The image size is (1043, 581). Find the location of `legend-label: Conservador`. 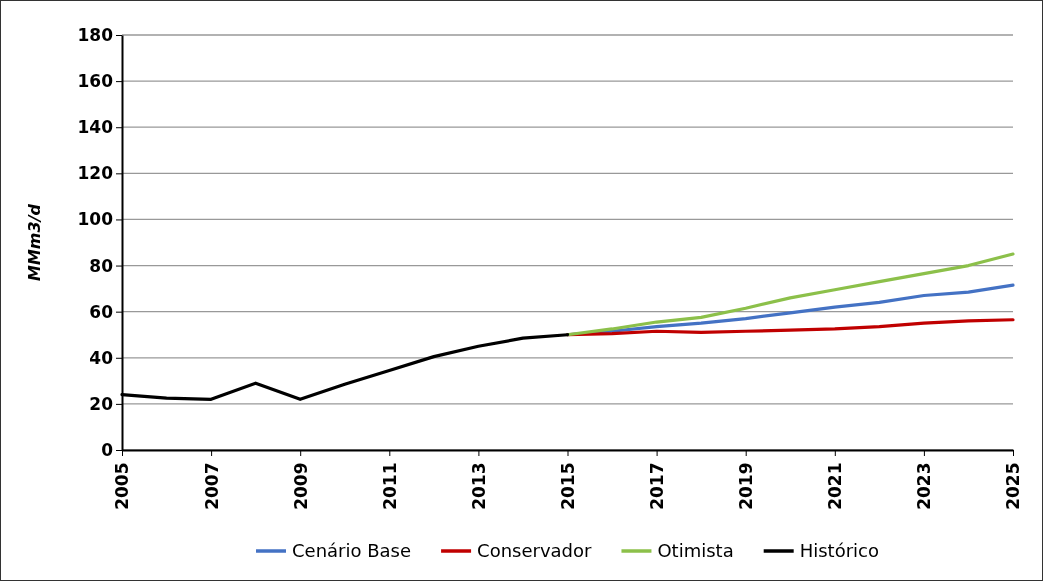

legend-label: Conservador is located at coordinates (535, 550).